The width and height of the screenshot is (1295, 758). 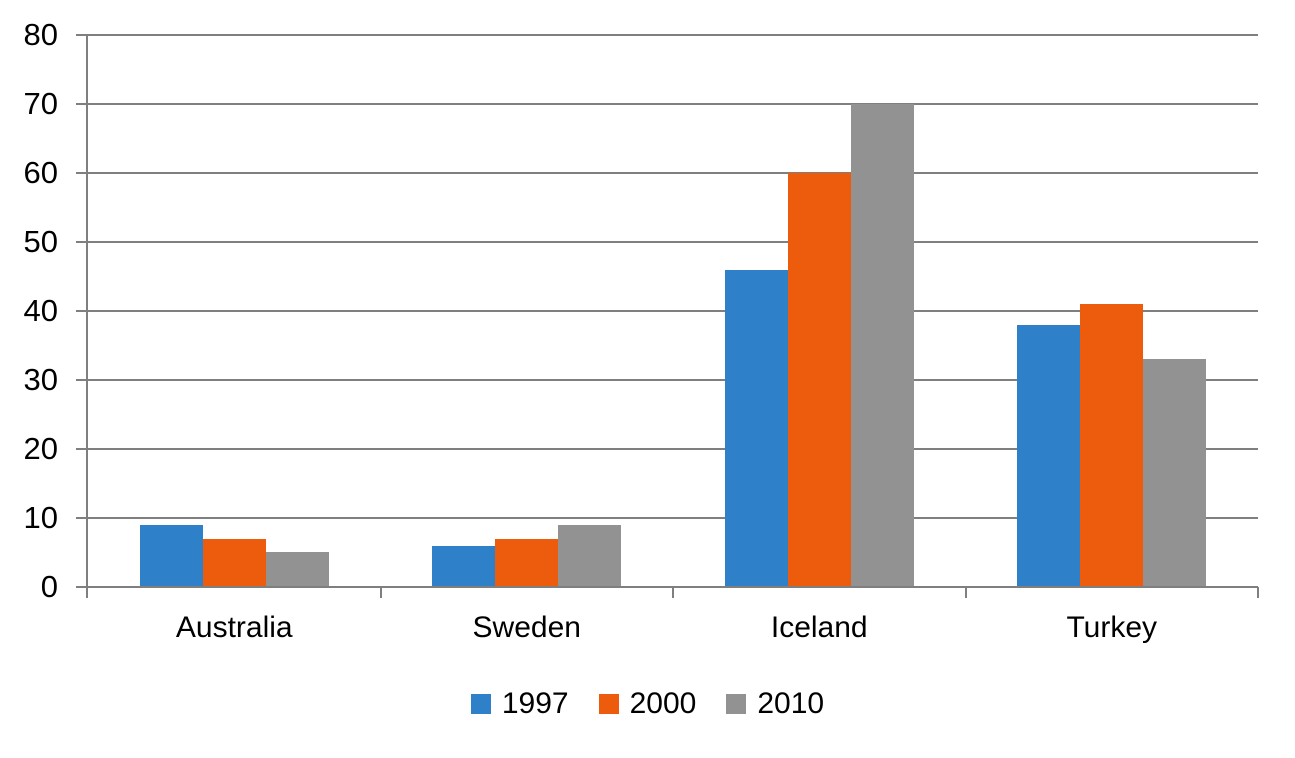 What do you see at coordinates (40, 34) in the screenshot?
I see `y-tick-label: 80` at bounding box center [40, 34].